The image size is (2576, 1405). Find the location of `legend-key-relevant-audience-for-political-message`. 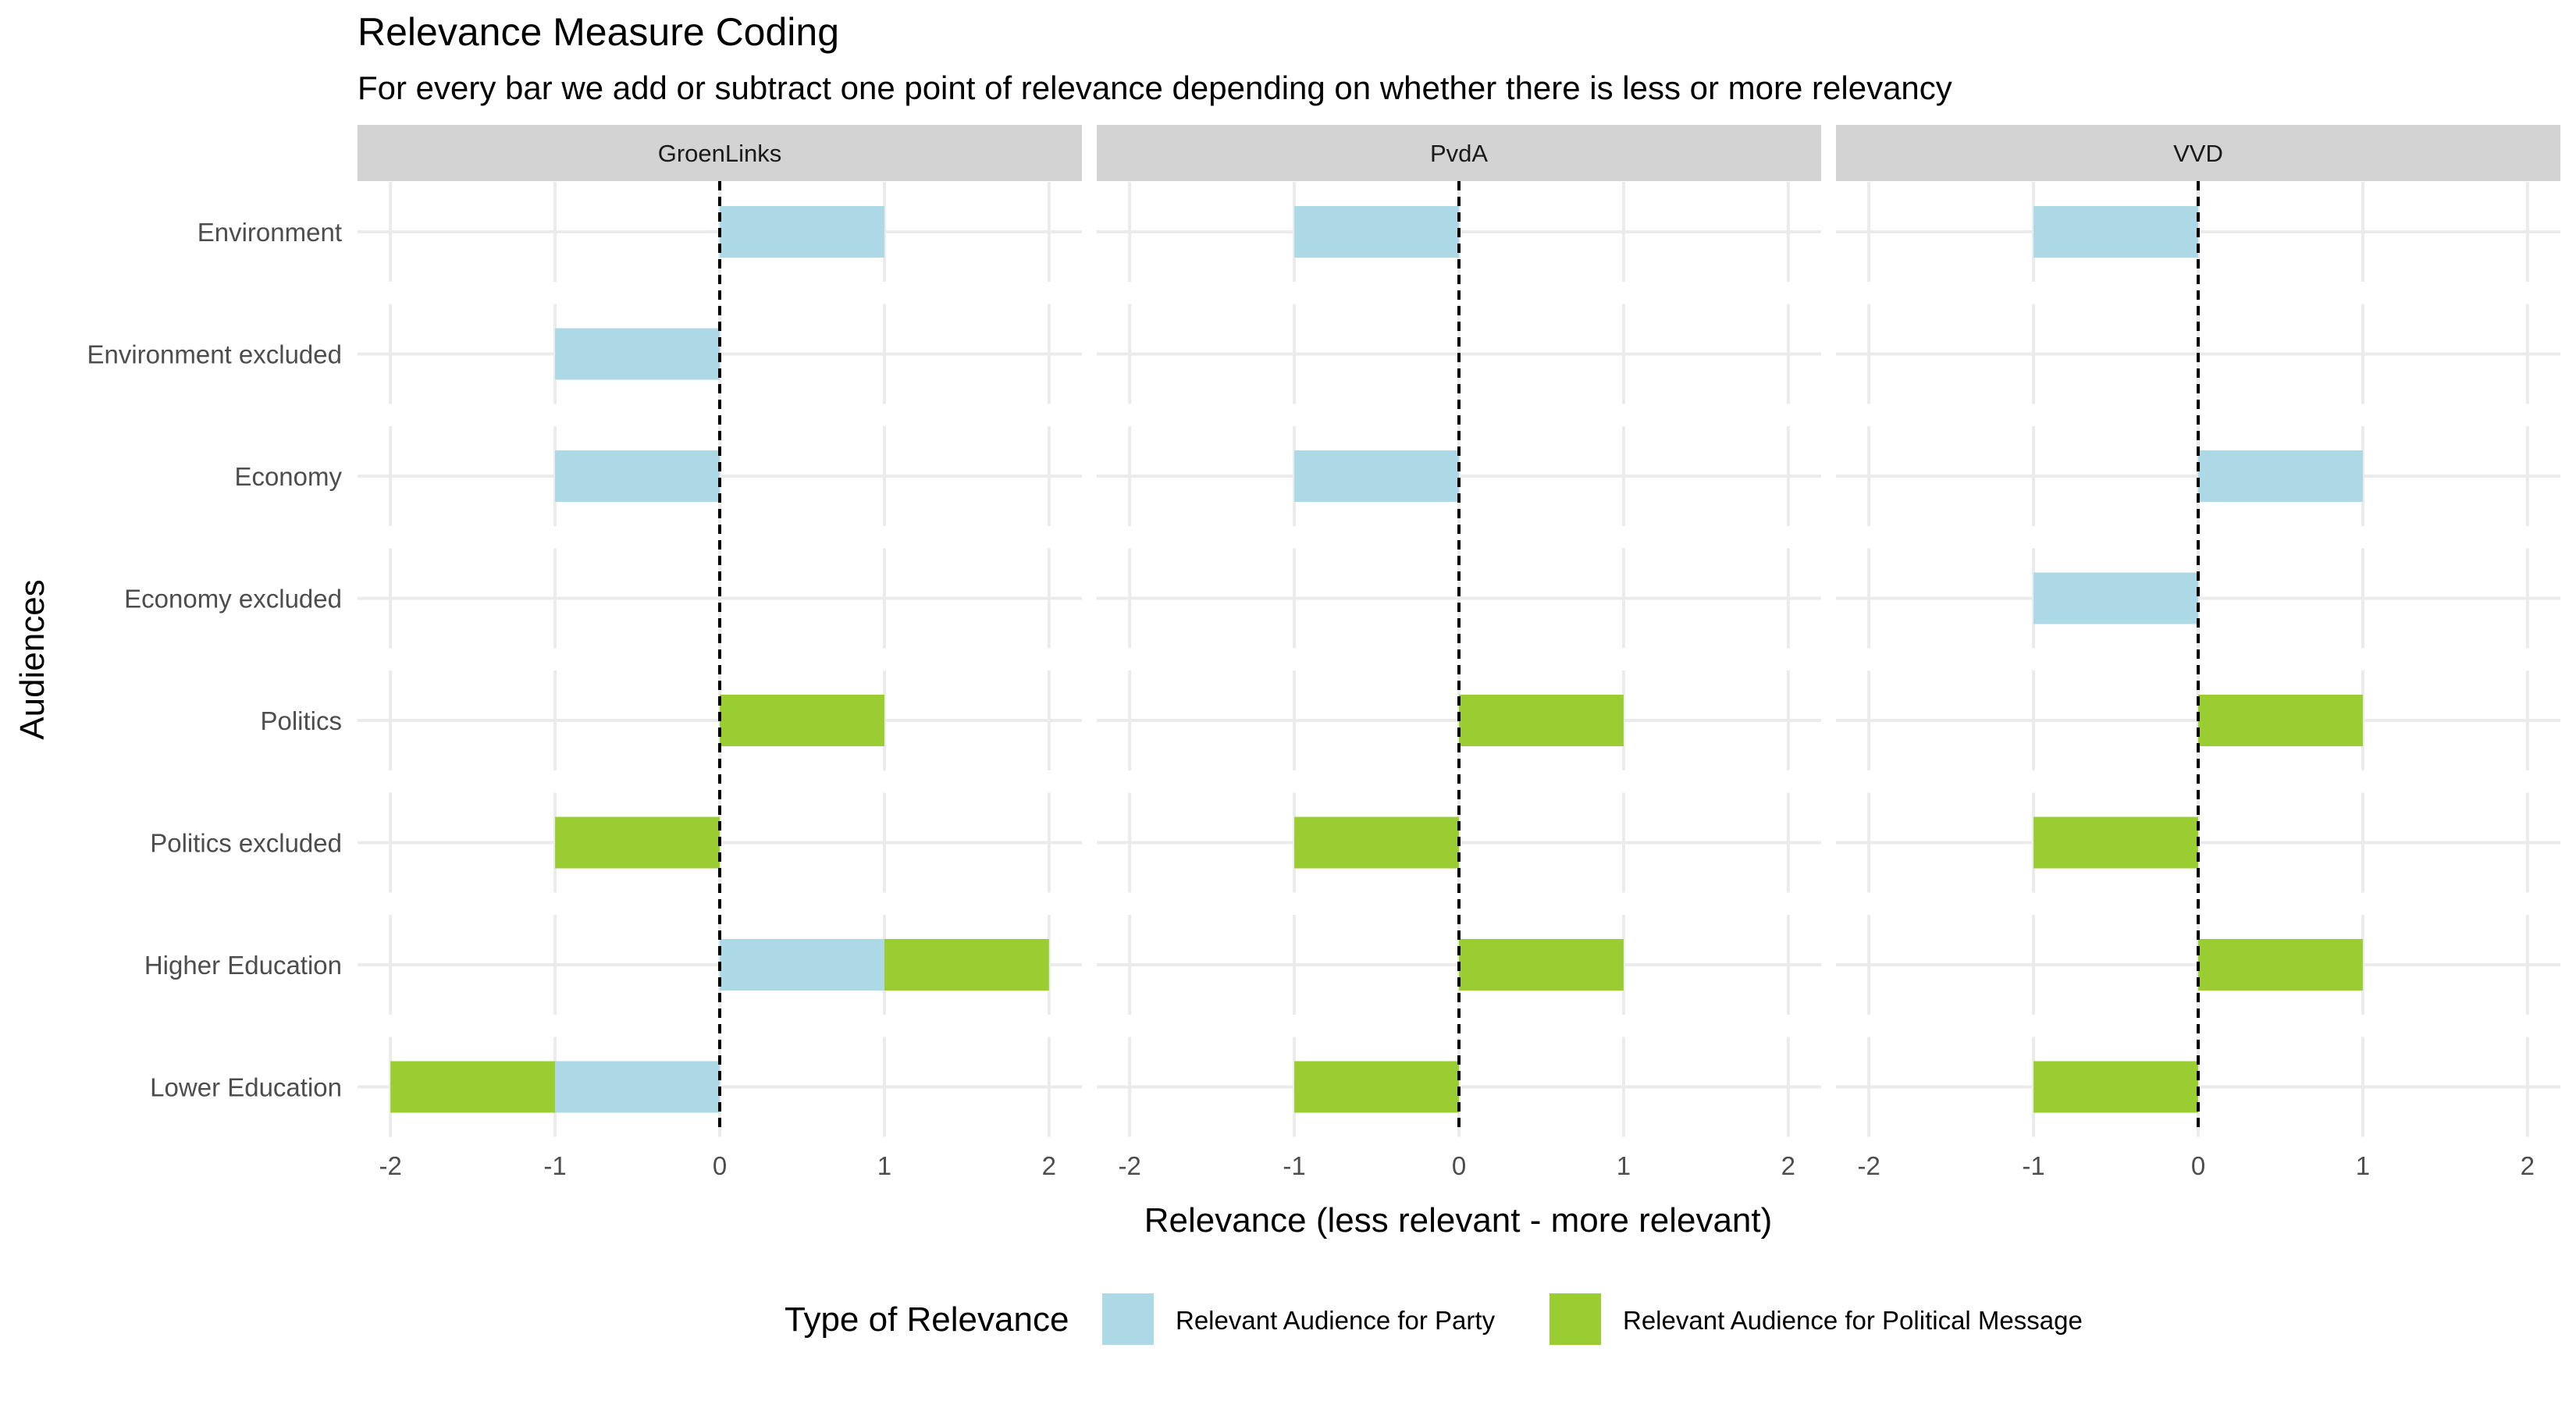

legend-key-relevant-audience-for-political-message is located at coordinates (1575, 1319).